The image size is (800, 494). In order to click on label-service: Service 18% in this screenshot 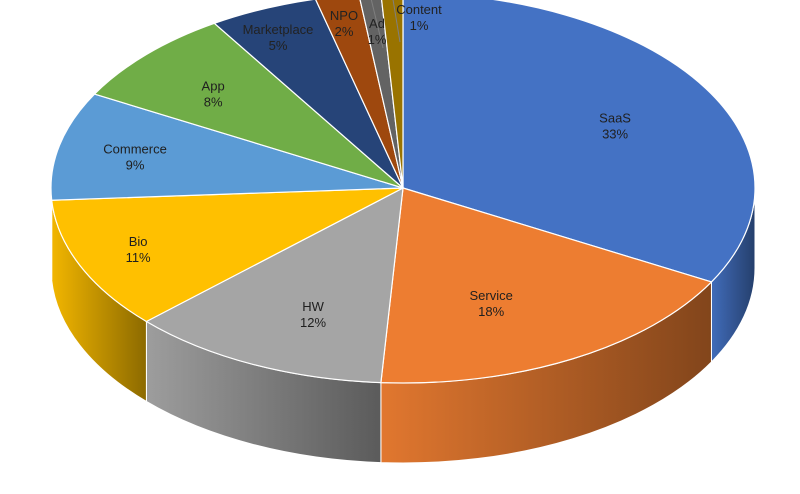, I will do `click(491, 303)`.